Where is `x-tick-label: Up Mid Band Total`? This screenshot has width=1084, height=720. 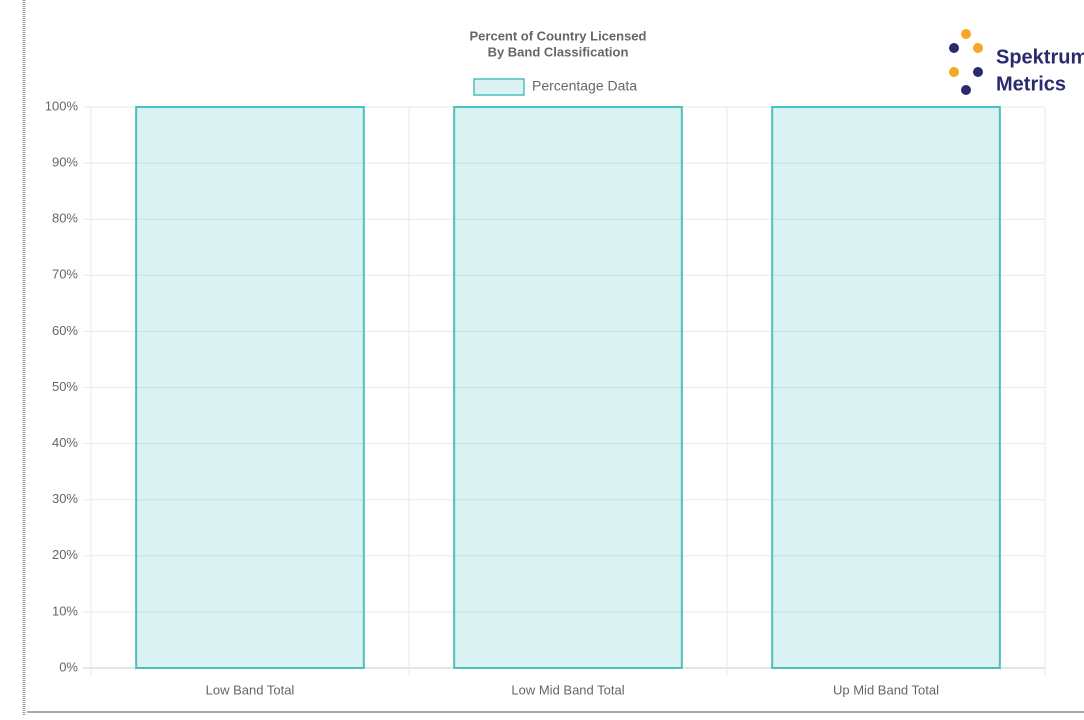 x-tick-label: Up Mid Band Total is located at coordinates (886, 689).